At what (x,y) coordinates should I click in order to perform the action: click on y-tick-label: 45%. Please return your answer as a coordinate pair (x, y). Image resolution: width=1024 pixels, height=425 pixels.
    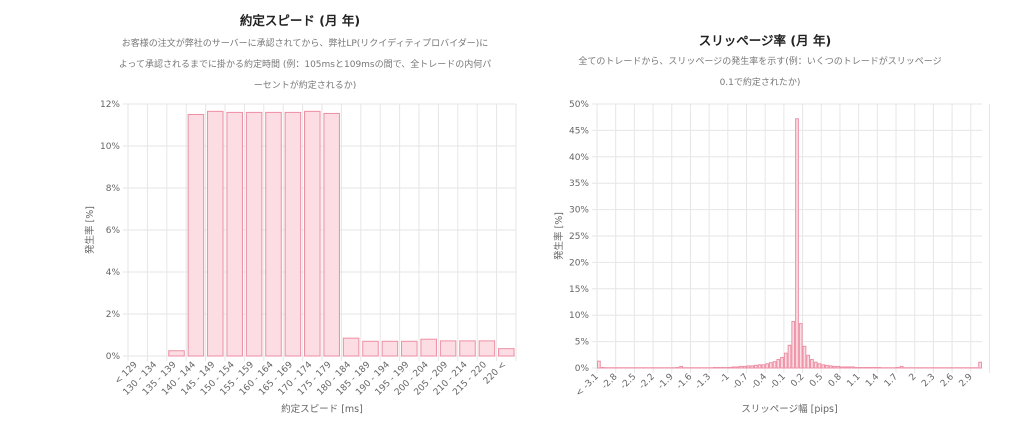
    Looking at the image, I should click on (579, 131).